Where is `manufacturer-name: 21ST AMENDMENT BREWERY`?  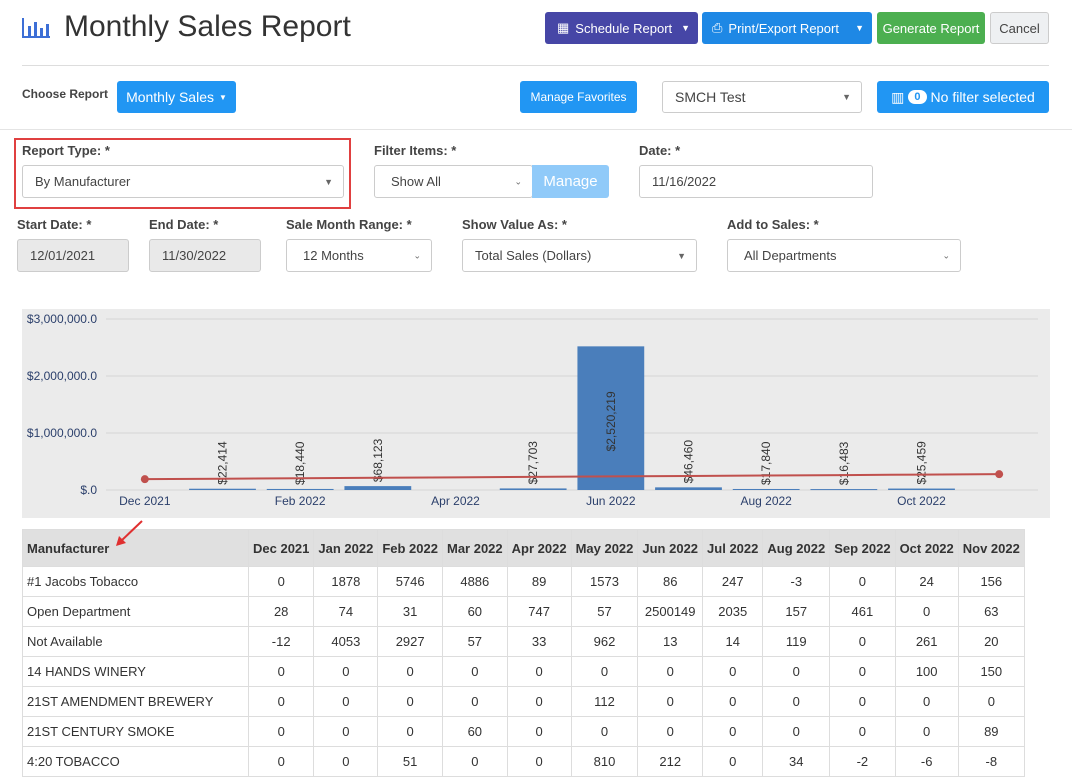 manufacturer-name: 21ST AMENDMENT BREWERY is located at coordinates (135, 701).